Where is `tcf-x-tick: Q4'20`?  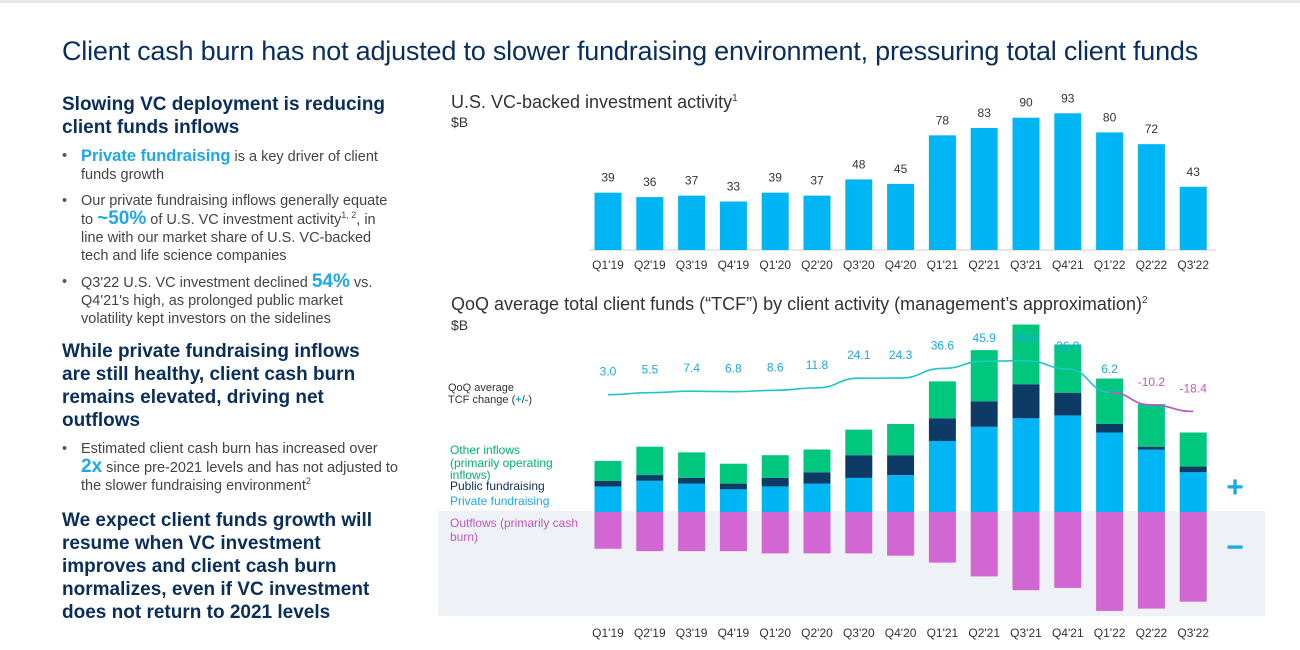 tcf-x-tick: Q4'20 is located at coordinates (901, 633).